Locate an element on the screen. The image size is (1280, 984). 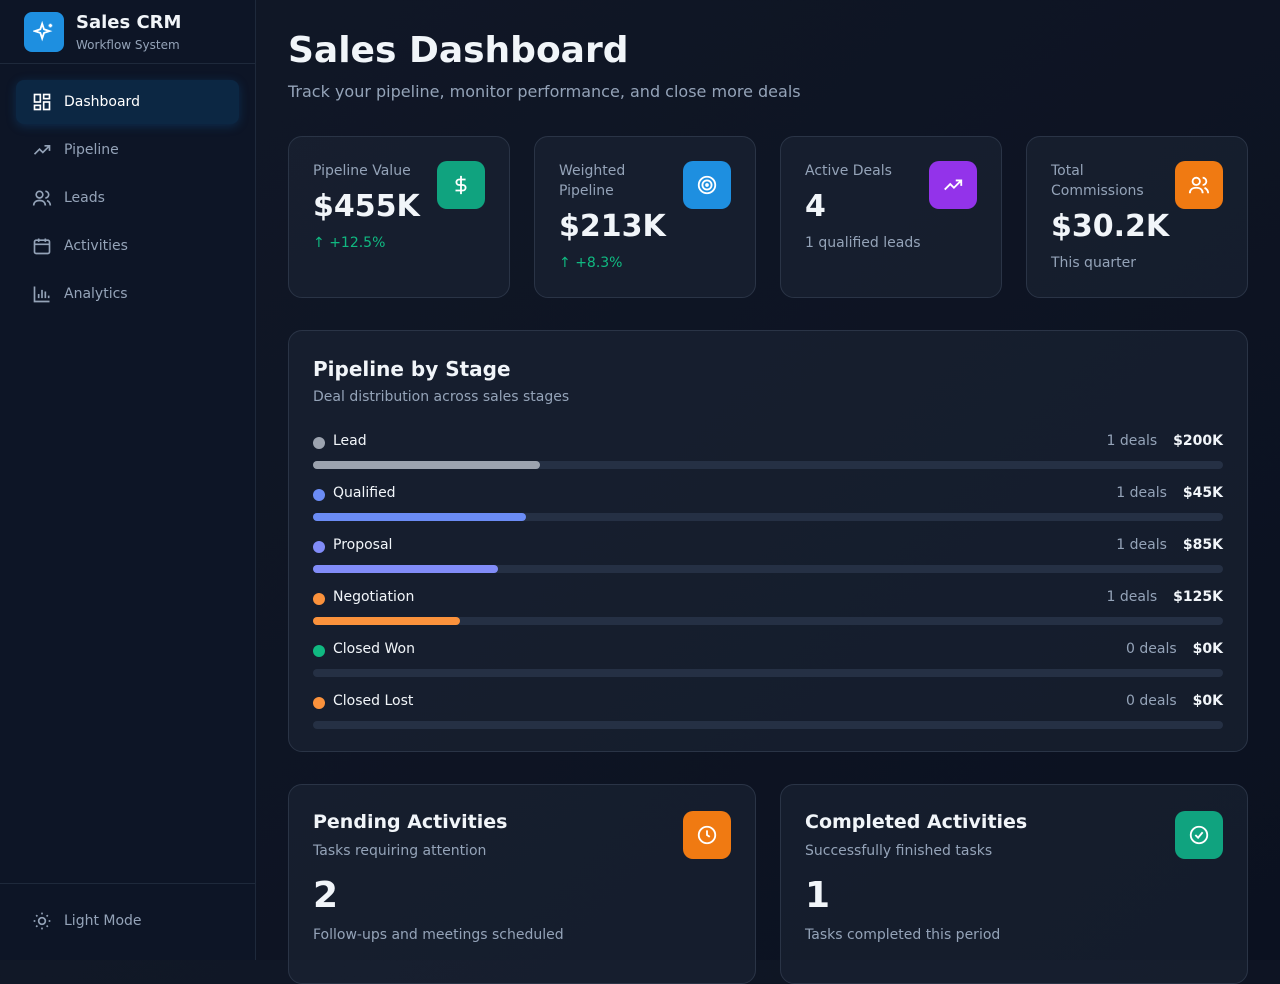
stat-note: 1 qualified leads is located at coordinates (863, 243).